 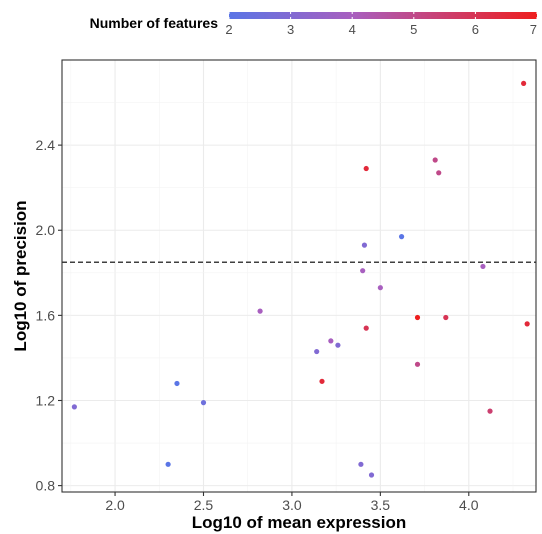 What do you see at coordinates (381, 505) in the screenshot?
I see `x-tick-label: 3.5` at bounding box center [381, 505].